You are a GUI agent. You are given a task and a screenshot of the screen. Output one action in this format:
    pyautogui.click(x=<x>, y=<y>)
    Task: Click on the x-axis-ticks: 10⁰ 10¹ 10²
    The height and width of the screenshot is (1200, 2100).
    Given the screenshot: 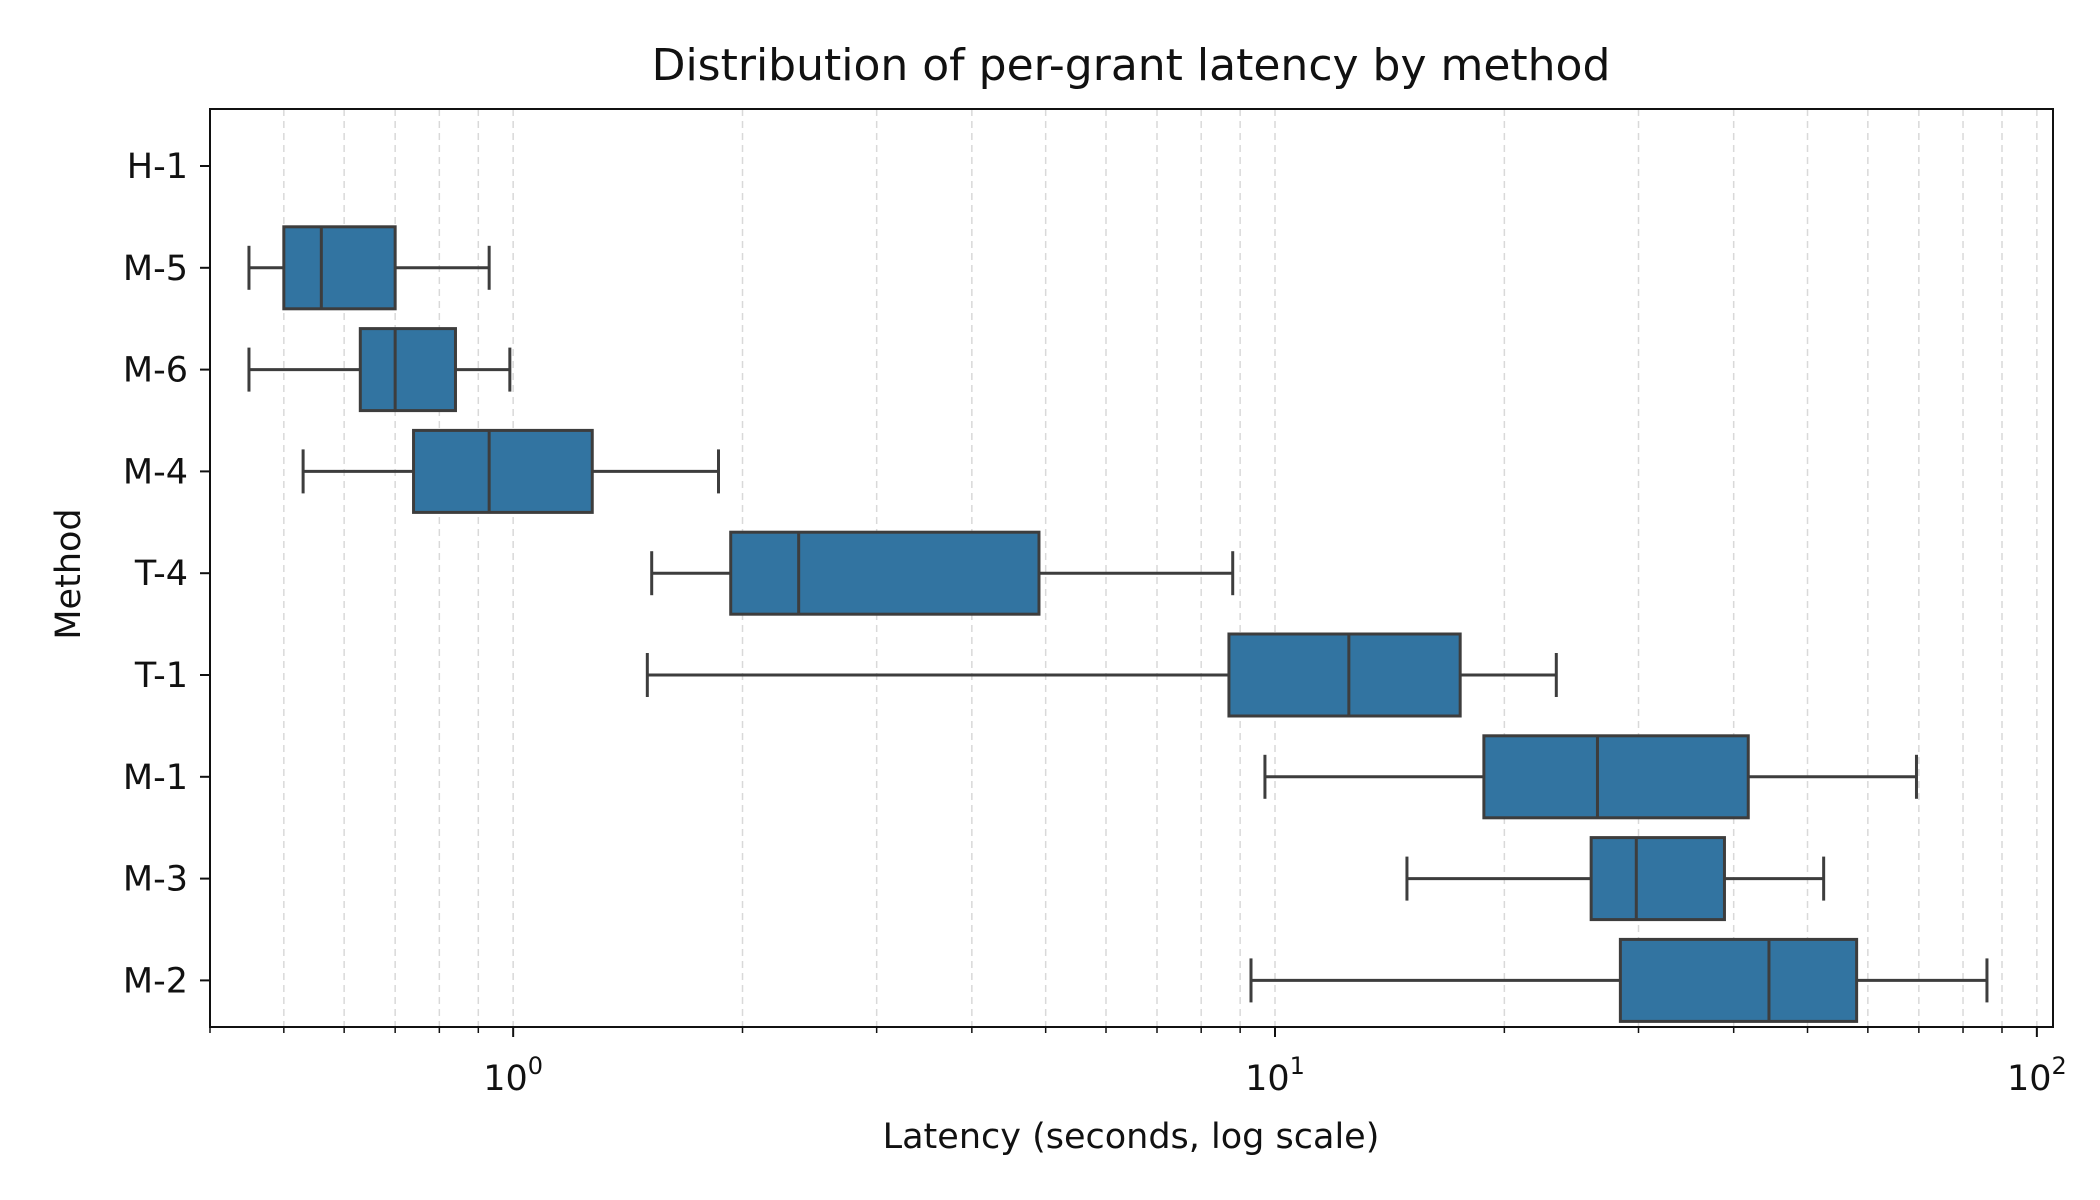 What is the action you would take?
    pyautogui.click(x=1138, y=1063)
    